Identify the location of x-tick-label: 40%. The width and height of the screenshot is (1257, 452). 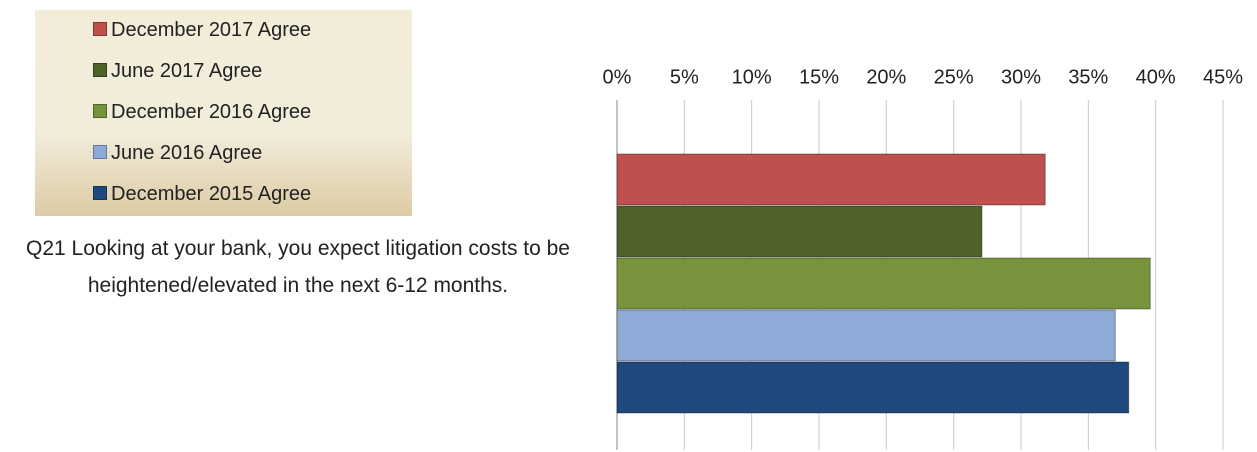
(1156, 77).